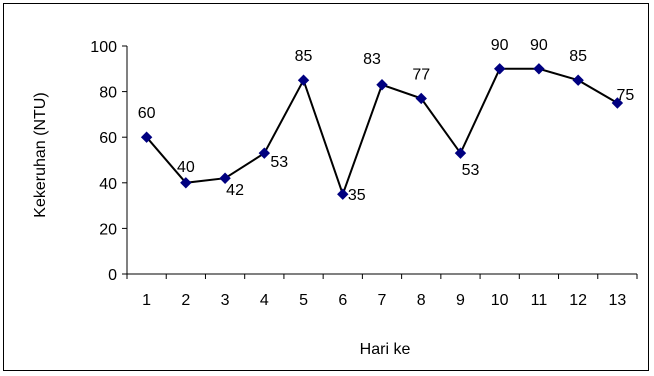 The height and width of the screenshot is (376, 654). What do you see at coordinates (500, 300) in the screenshot?
I see `x-tick-label: 10` at bounding box center [500, 300].